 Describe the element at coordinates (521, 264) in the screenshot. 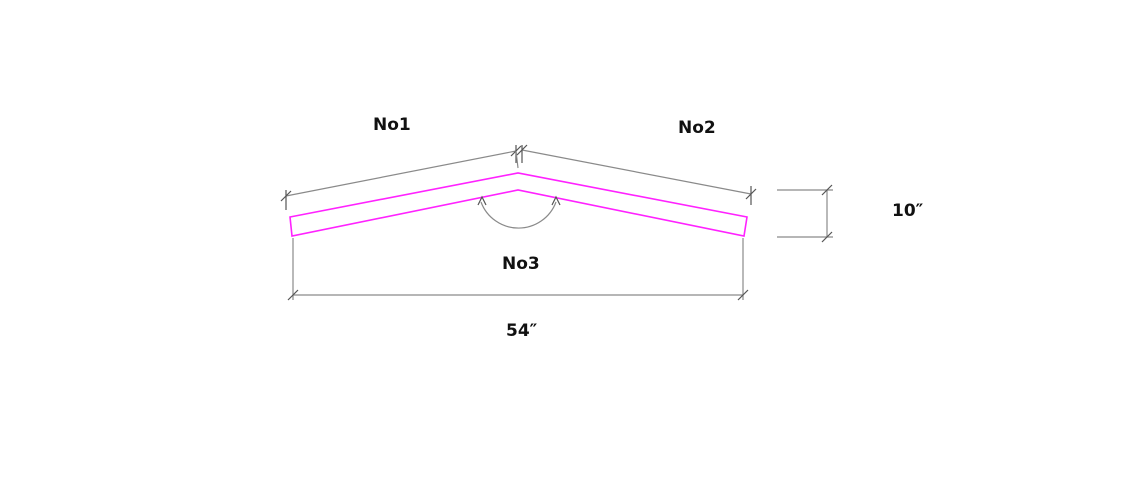

I see `label-no3: No3` at that location.